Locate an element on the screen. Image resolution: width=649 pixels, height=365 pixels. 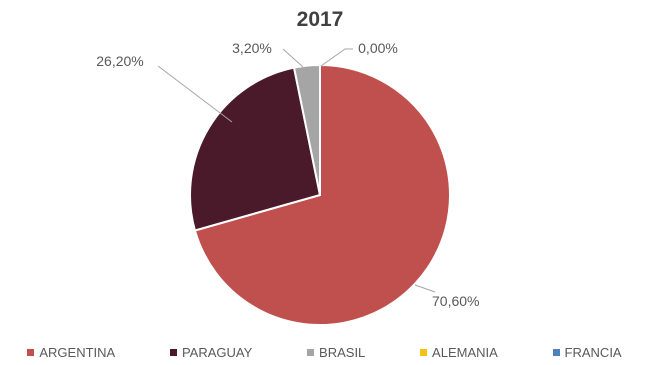
legend-label: PARAGUAY is located at coordinates (217, 352).